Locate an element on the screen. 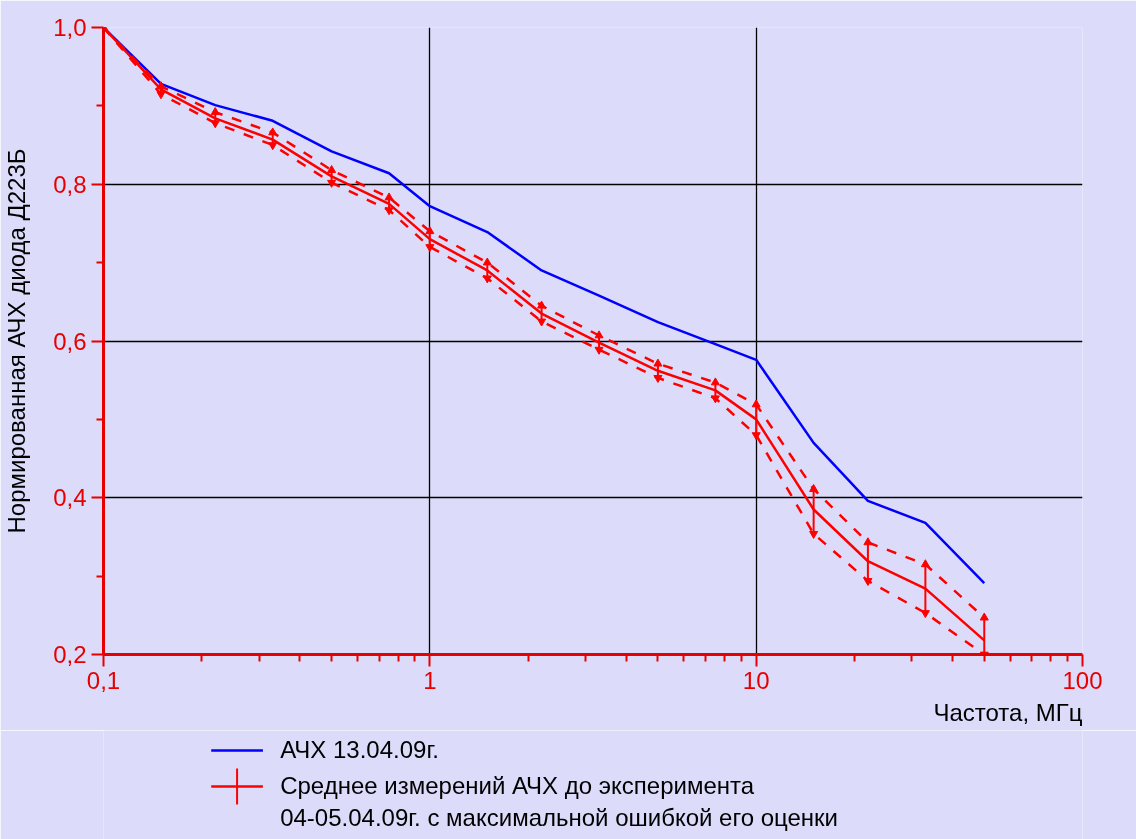 The image size is (1136, 839). x-tick-label: 0,1 is located at coordinates (103, 680).